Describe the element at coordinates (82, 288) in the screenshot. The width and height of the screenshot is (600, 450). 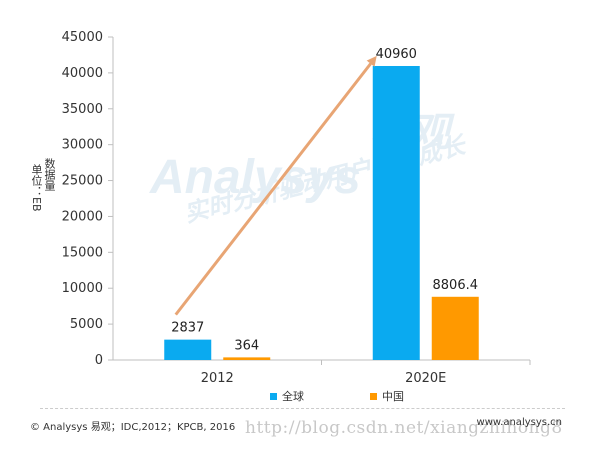
I see `y-tick-label: 10000` at that location.